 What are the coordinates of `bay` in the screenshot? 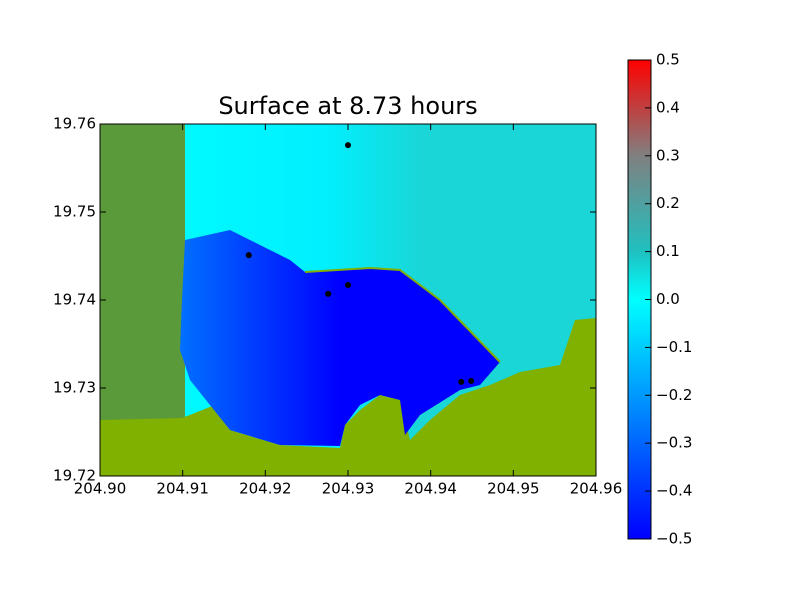 It's located at (340, 338).